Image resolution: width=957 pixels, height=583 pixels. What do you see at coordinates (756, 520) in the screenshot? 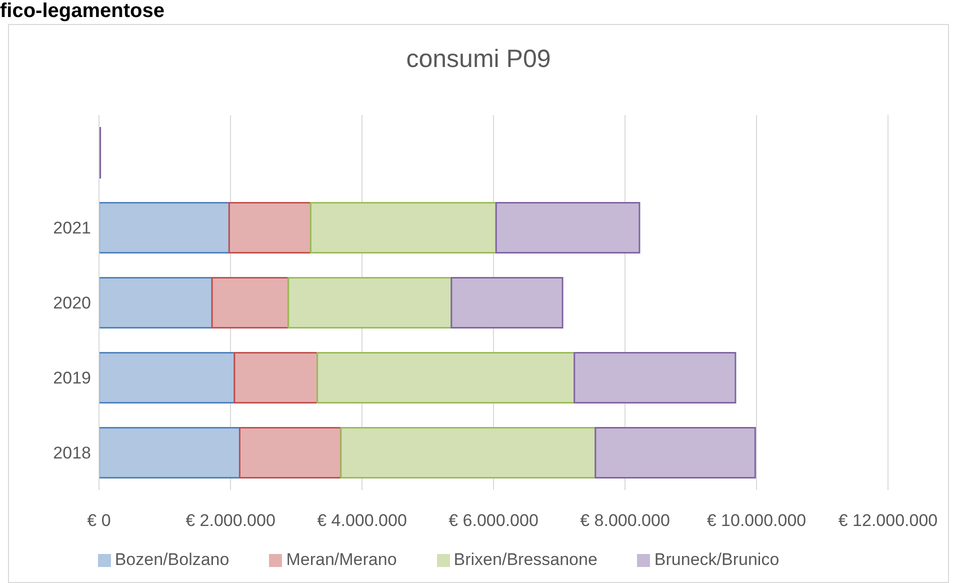
I see `x-tick-label: € 10.000.000` at bounding box center [756, 520].